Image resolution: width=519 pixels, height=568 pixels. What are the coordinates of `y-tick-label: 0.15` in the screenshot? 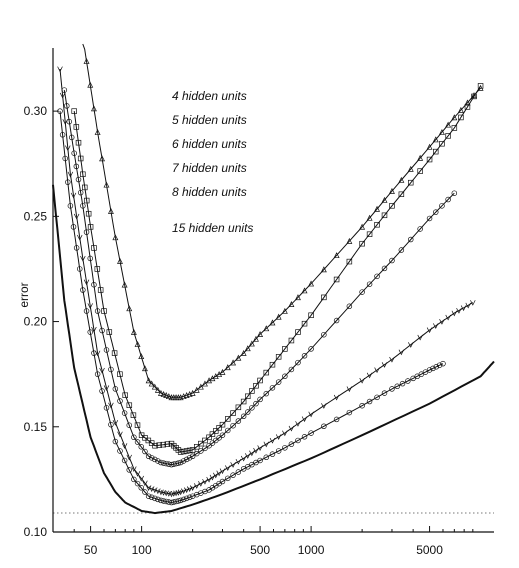 It's located at (36, 427).